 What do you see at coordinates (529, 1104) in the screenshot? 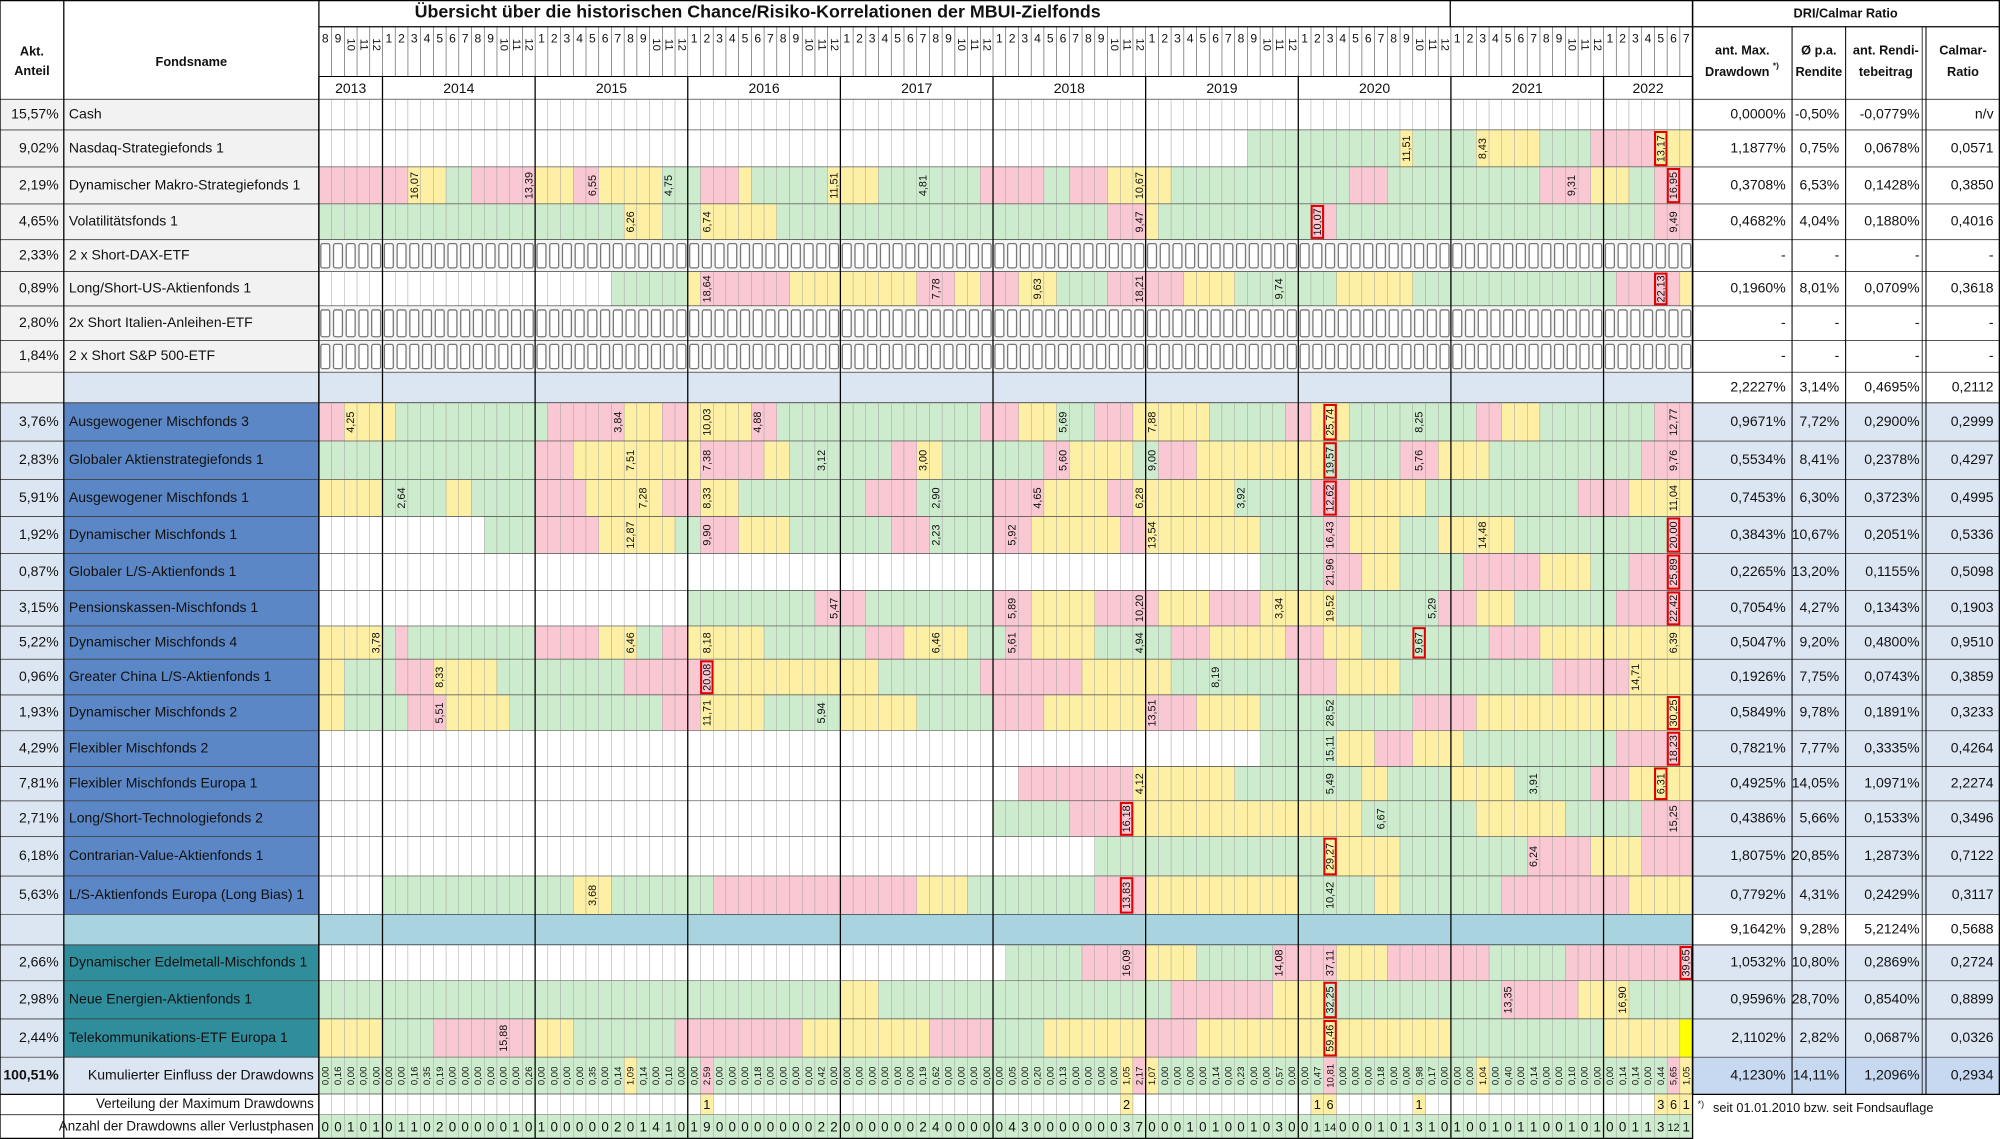
I see `distribution-cell` at bounding box center [529, 1104].